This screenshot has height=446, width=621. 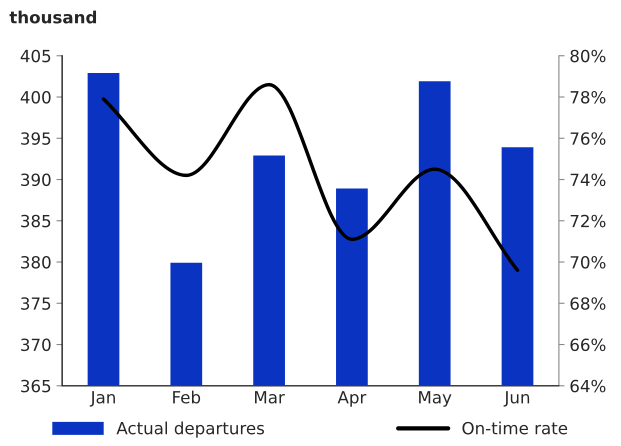 I want to click on y-tick-label: 375, so click(x=35, y=303).